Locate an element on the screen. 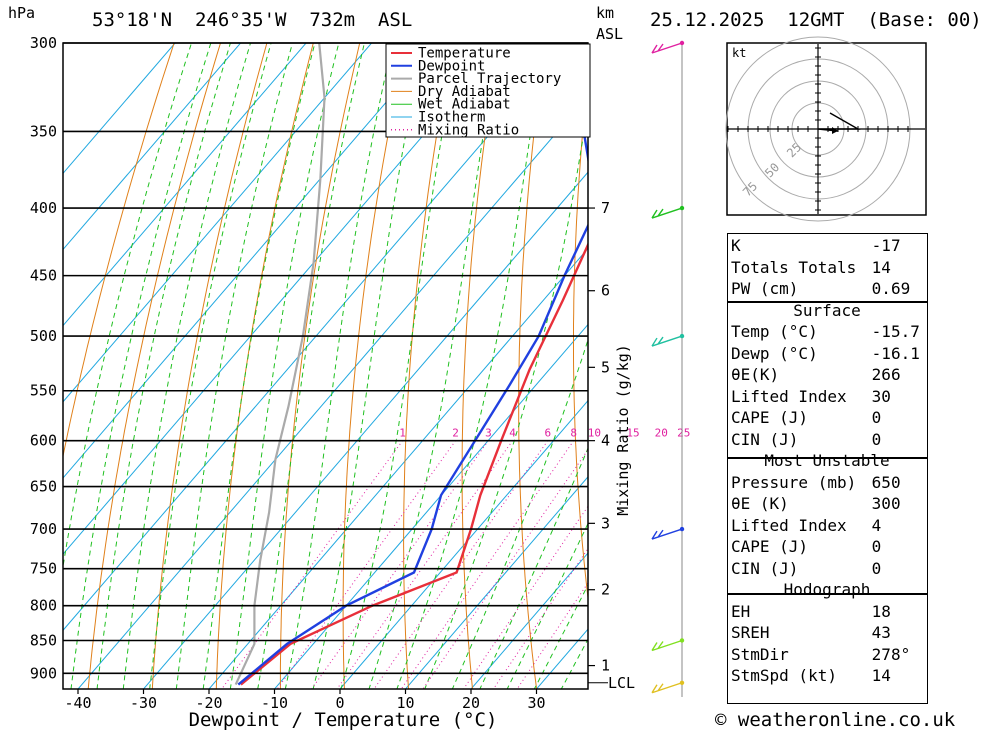  legend-label: Temperature is located at coordinates (464, 54).